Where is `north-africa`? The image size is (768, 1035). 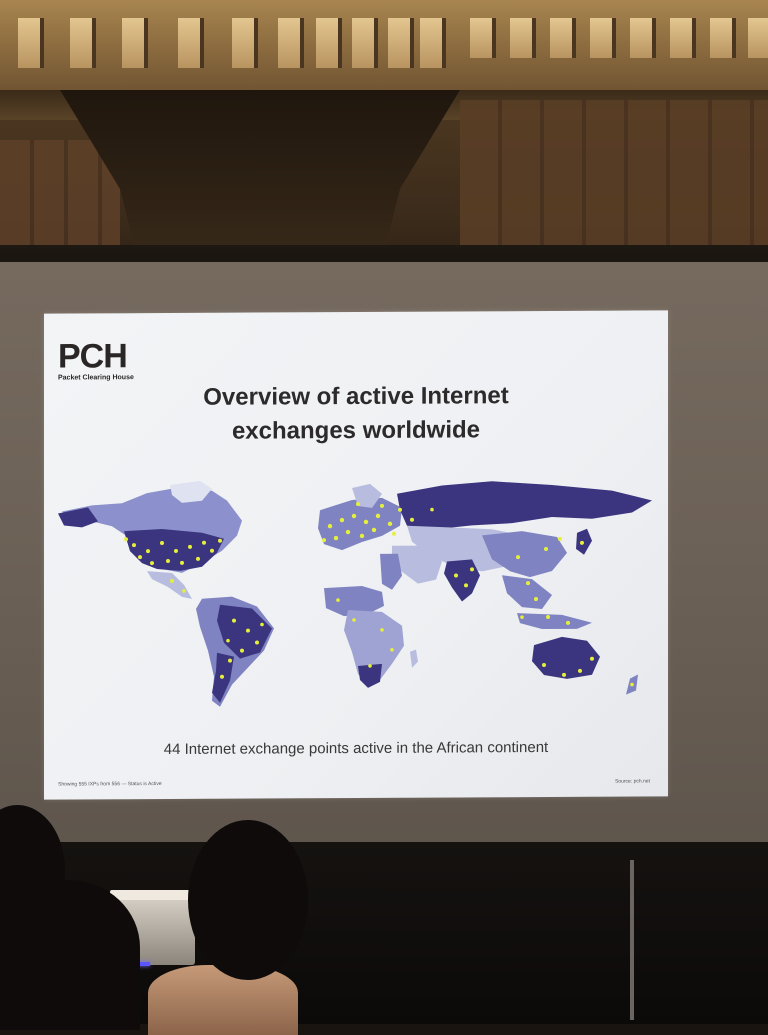
north-africa is located at coordinates (354, 601).